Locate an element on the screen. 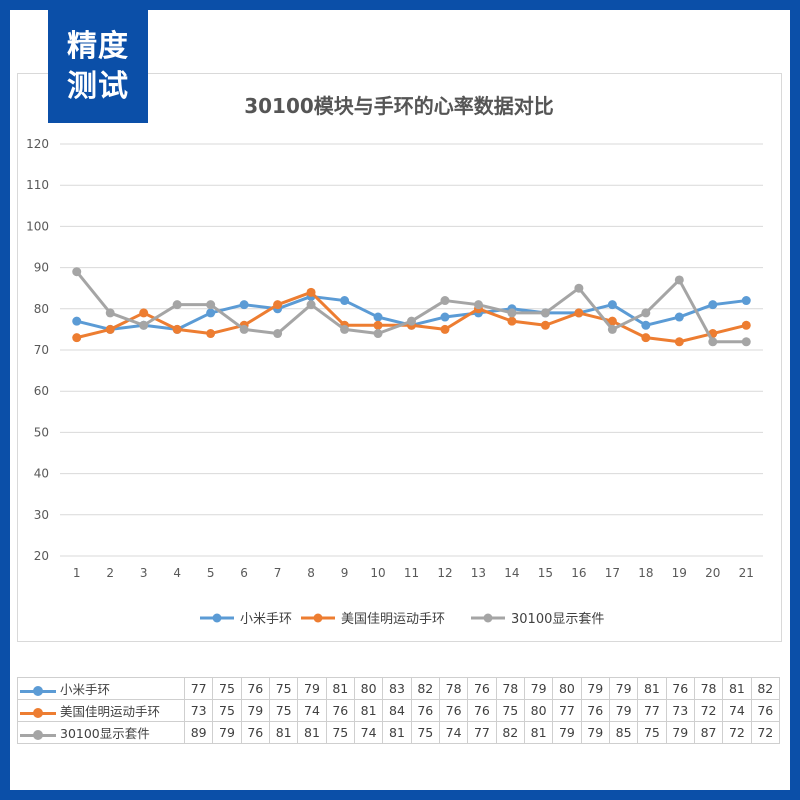 Image resolution: width=800 pixels, height=800 pixels. table-series-name: 美国佳明运动手环 is located at coordinates (101, 710).